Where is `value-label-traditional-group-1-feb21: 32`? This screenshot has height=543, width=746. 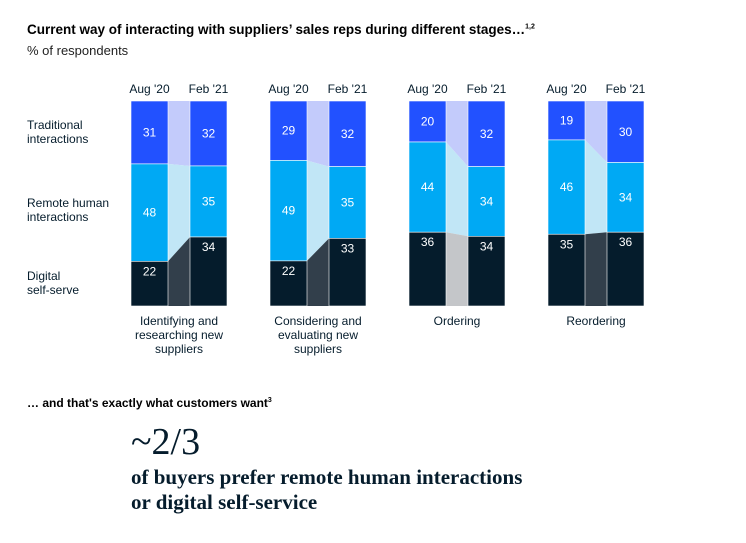 value-label-traditional-group-1-feb21: 32 is located at coordinates (209, 133).